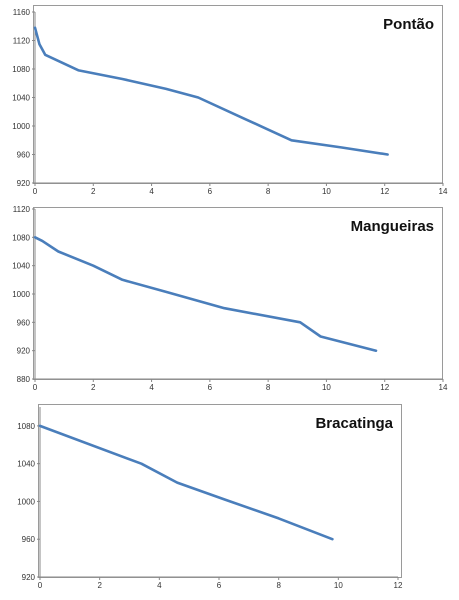  What do you see at coordinates (392, 226) in the screenshot?
I see `chart-title: Mangueiras` at bounding box center [392, 226].